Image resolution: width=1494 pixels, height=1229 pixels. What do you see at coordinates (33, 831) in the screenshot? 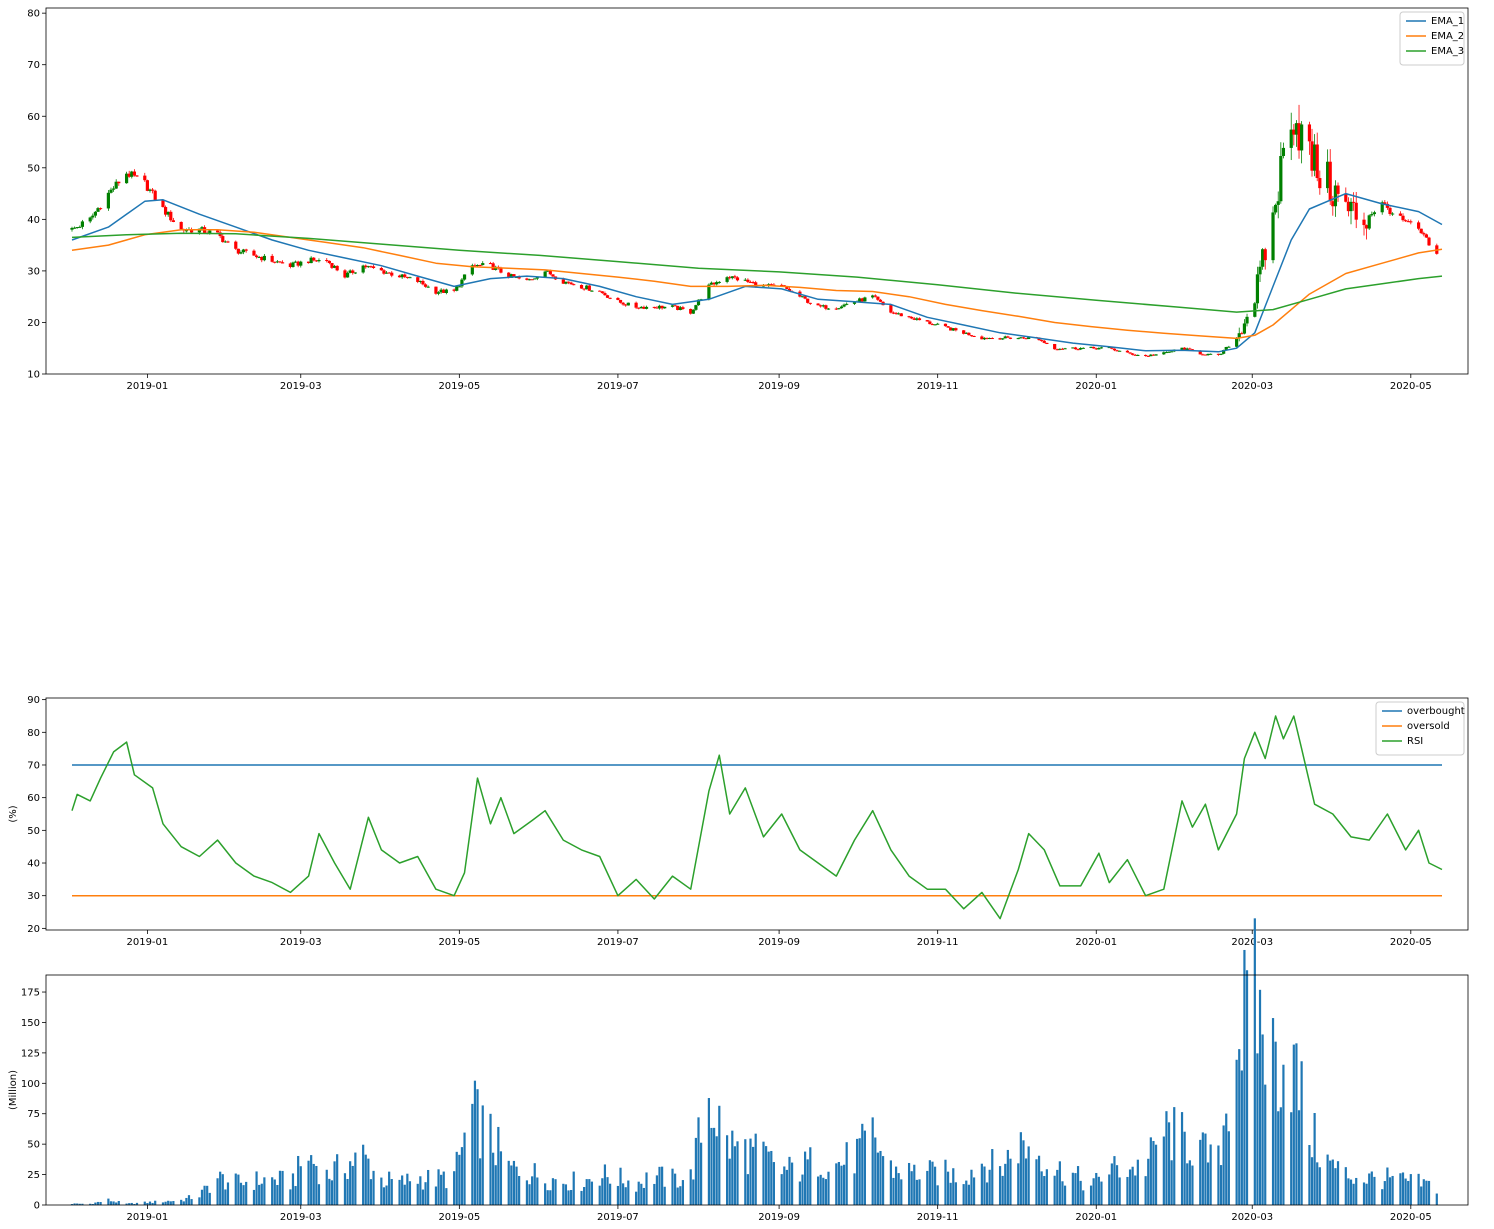
I see `1-ytick-label: 50` at bounding box center [33, 831].